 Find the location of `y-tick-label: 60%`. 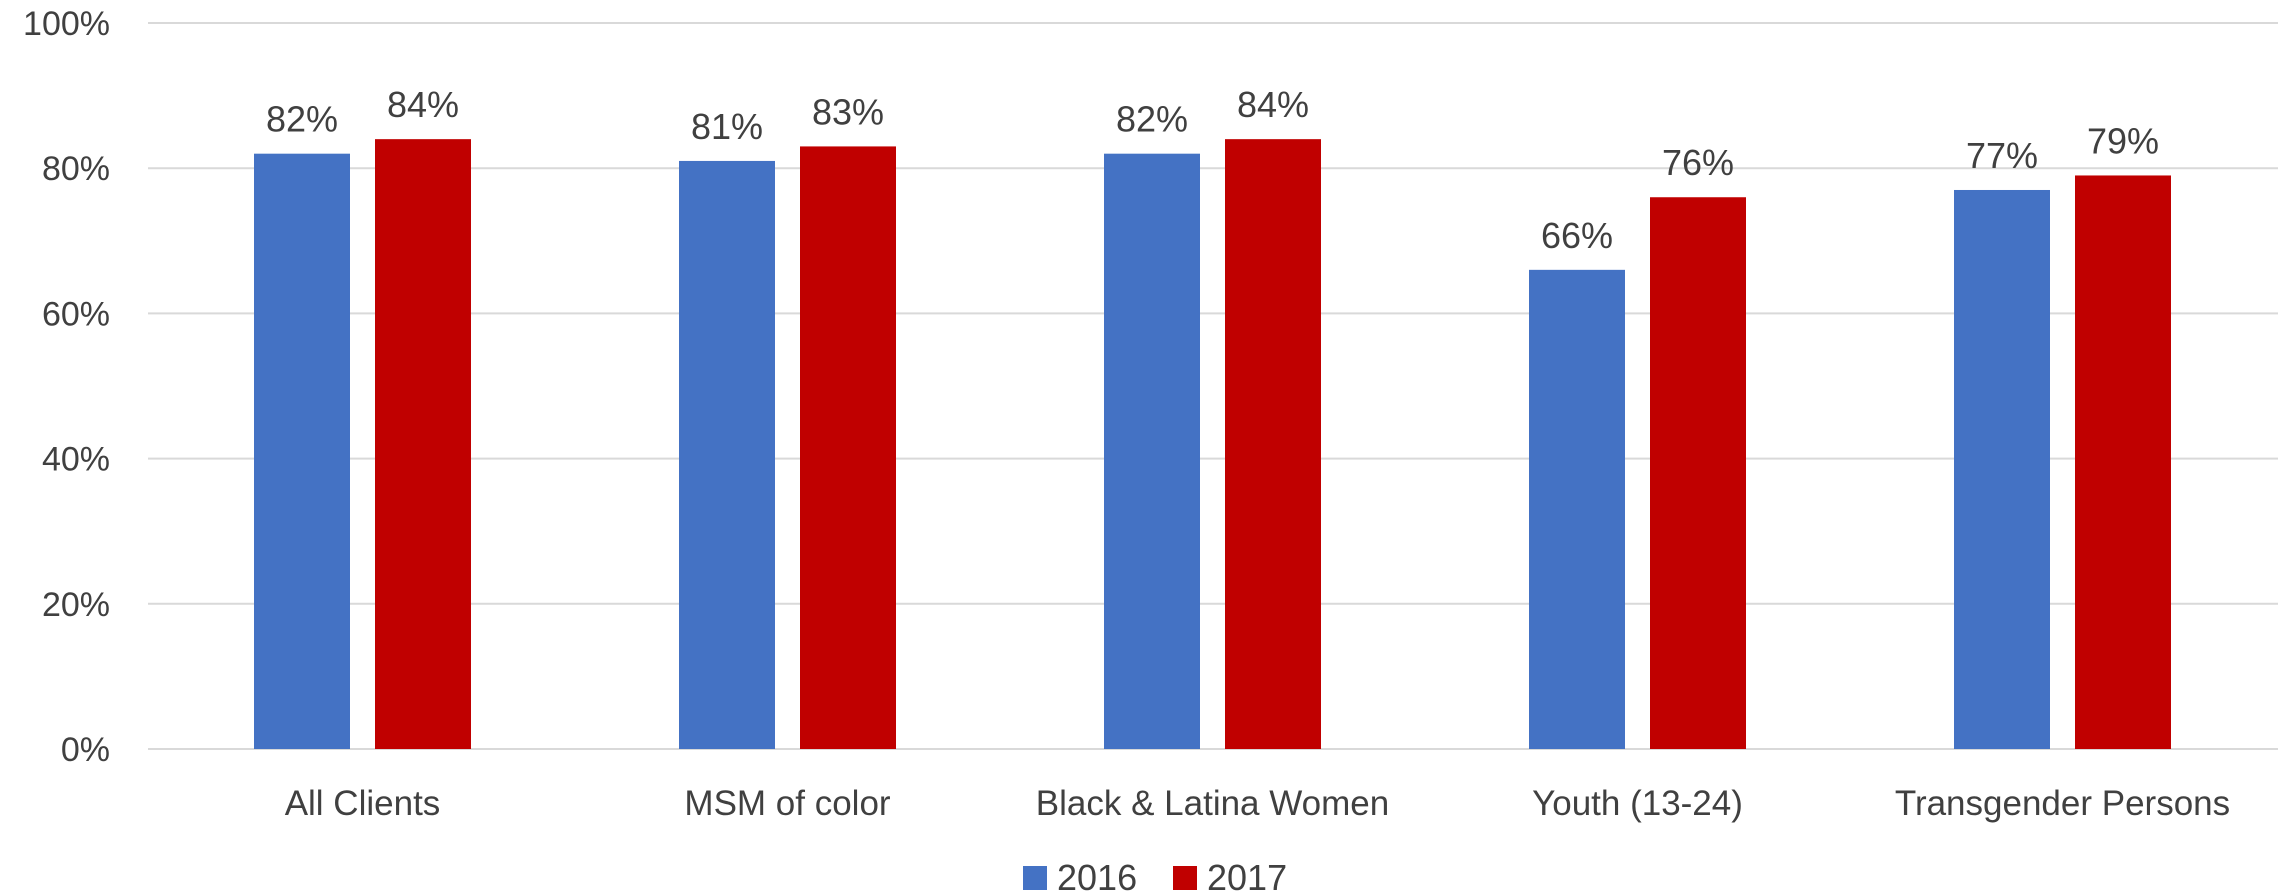

y-tick-label: 60% is located at coordinates (76, 314).